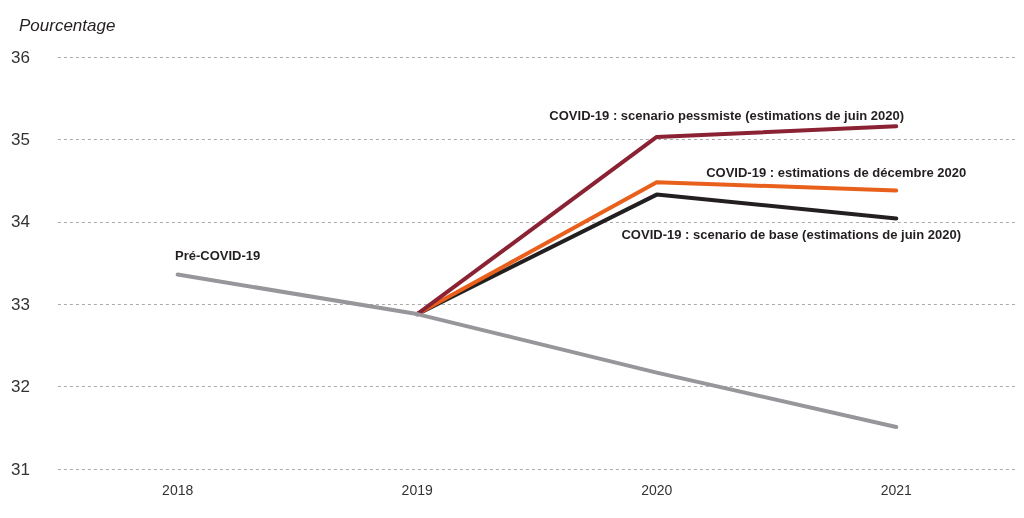 This screenshot has height=518, width=1024. Describe the element at coordinates (20, 387) in the screenshot. I see `y-tick-label: 32` at that location.